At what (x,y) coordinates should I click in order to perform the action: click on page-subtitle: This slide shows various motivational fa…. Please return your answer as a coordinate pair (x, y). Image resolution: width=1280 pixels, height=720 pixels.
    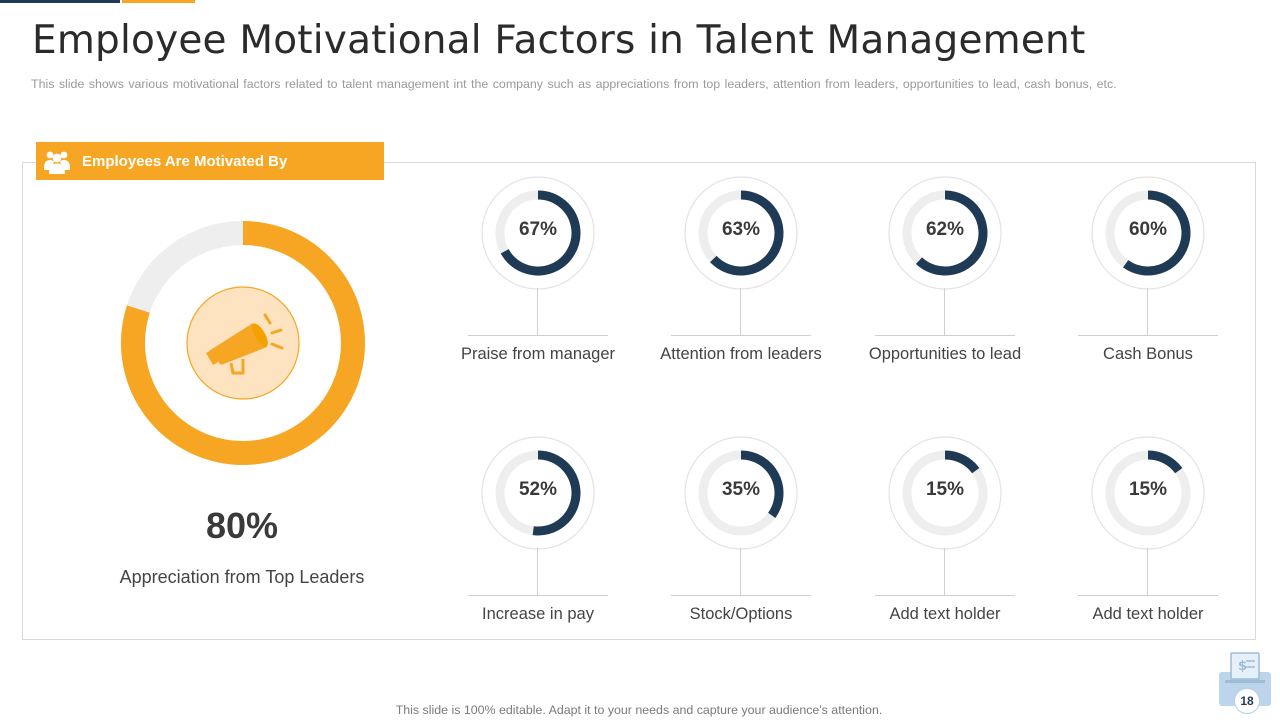
    Looking at the image, I should click on (574, 84).